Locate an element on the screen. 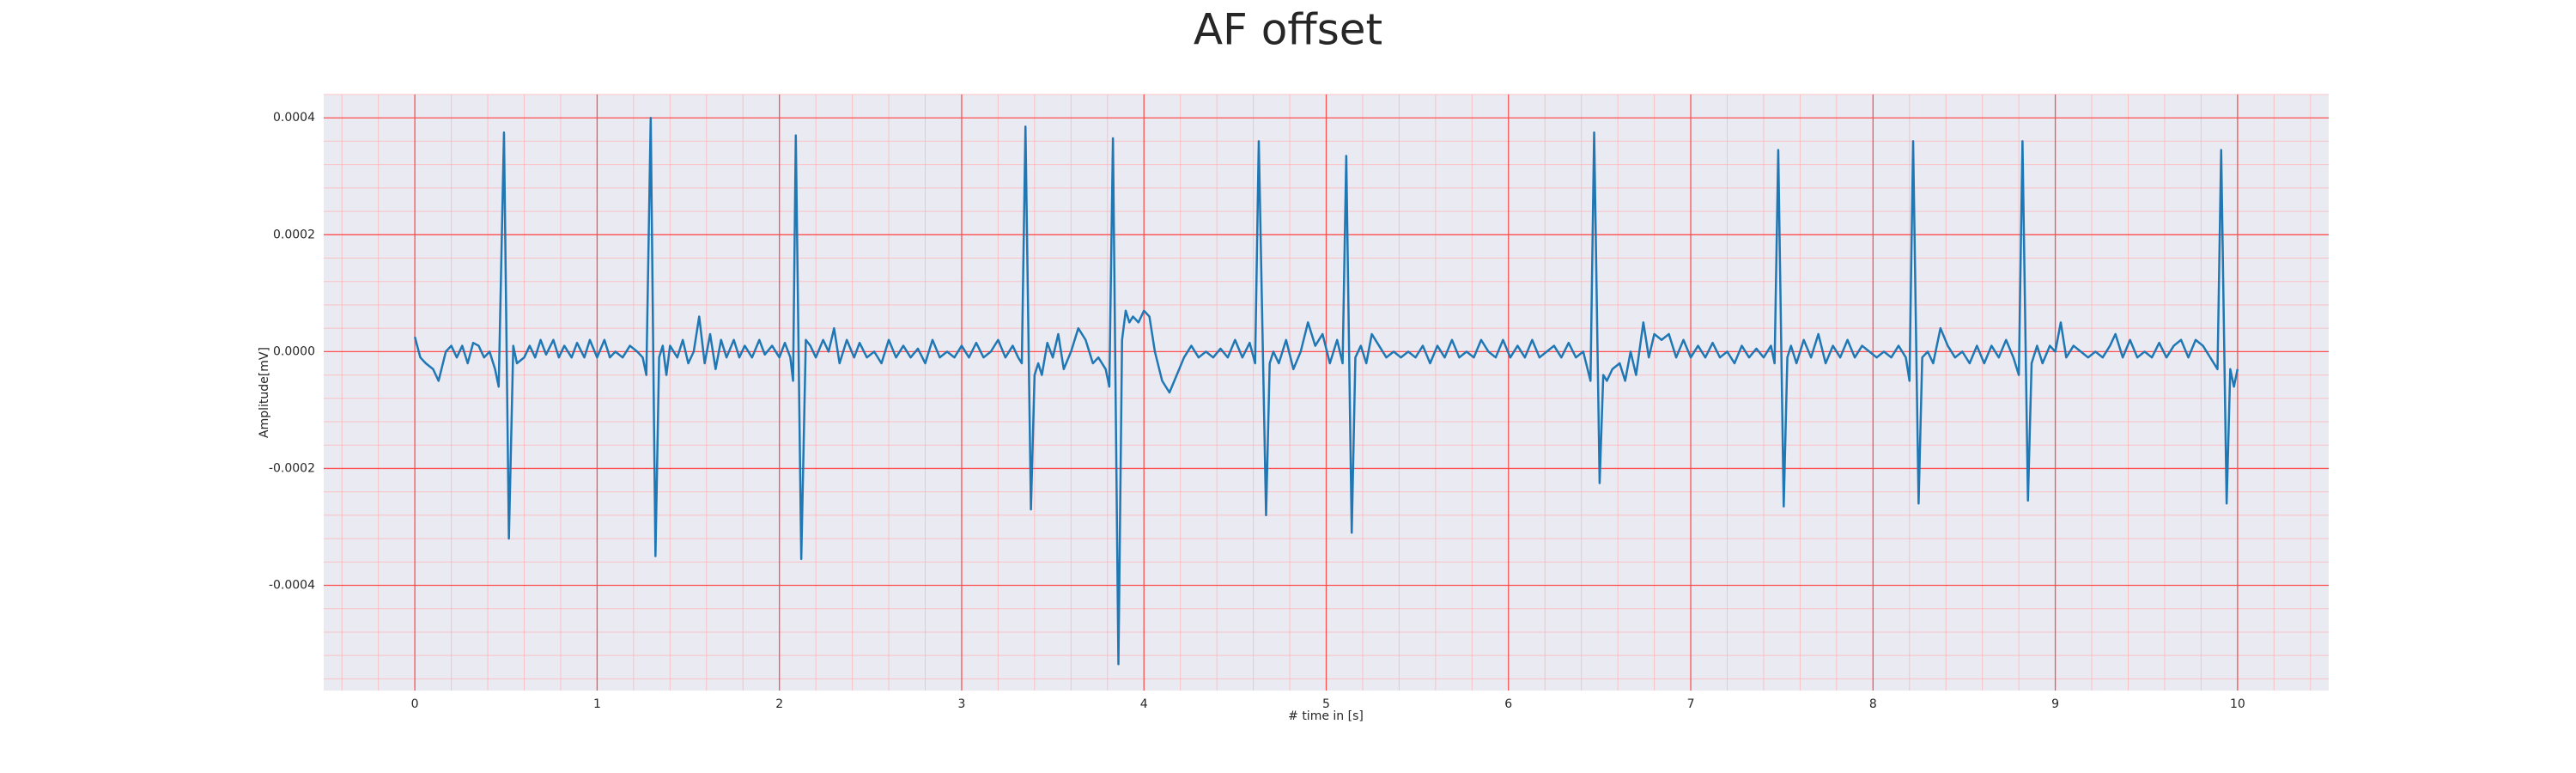 The image size is (2576, 773). y-tick-label: 0.0002 is located at coordinates (294, 234).